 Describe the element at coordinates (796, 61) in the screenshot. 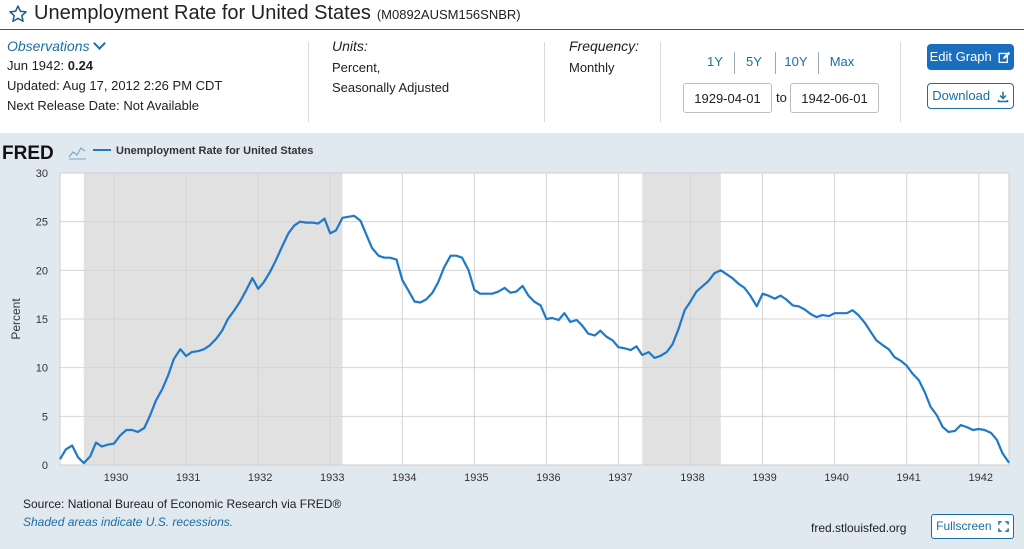

I see `range-10y-button: 10Y` at that location.